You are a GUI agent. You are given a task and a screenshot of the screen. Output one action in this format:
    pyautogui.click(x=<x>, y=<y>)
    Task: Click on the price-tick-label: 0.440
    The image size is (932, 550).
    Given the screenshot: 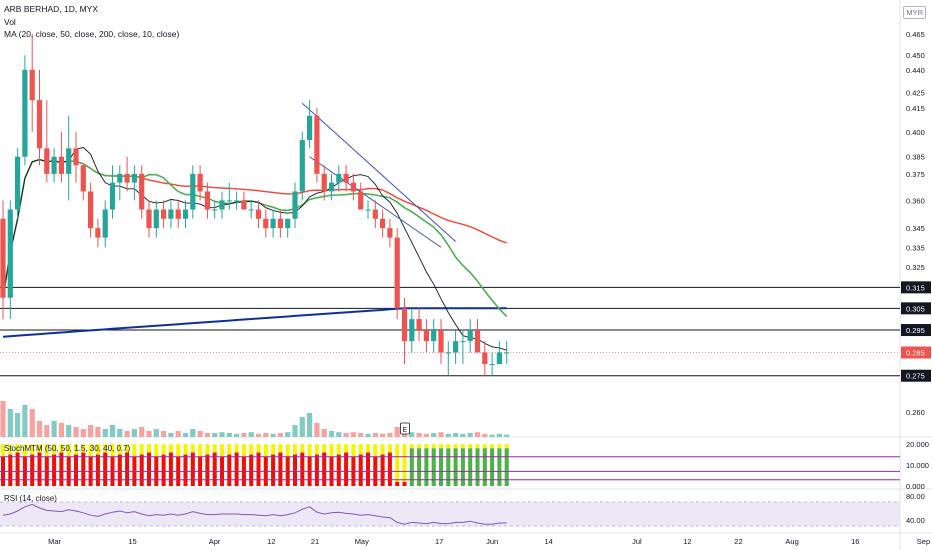 What is the action you would take?
    pyautogui.click(x=915, y=70)
    